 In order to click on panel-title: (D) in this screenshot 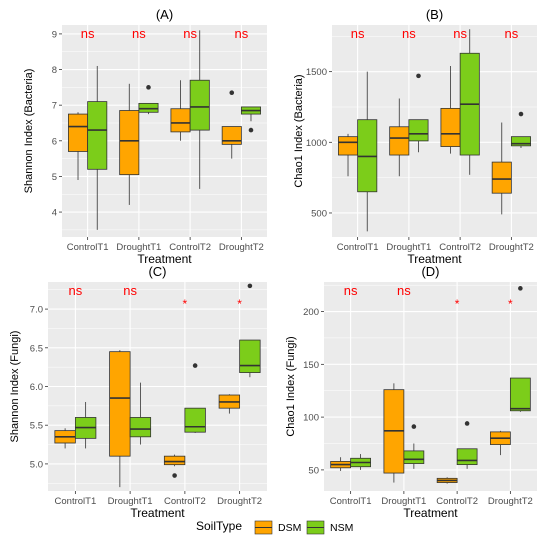, I will do `click(430, 271)`.